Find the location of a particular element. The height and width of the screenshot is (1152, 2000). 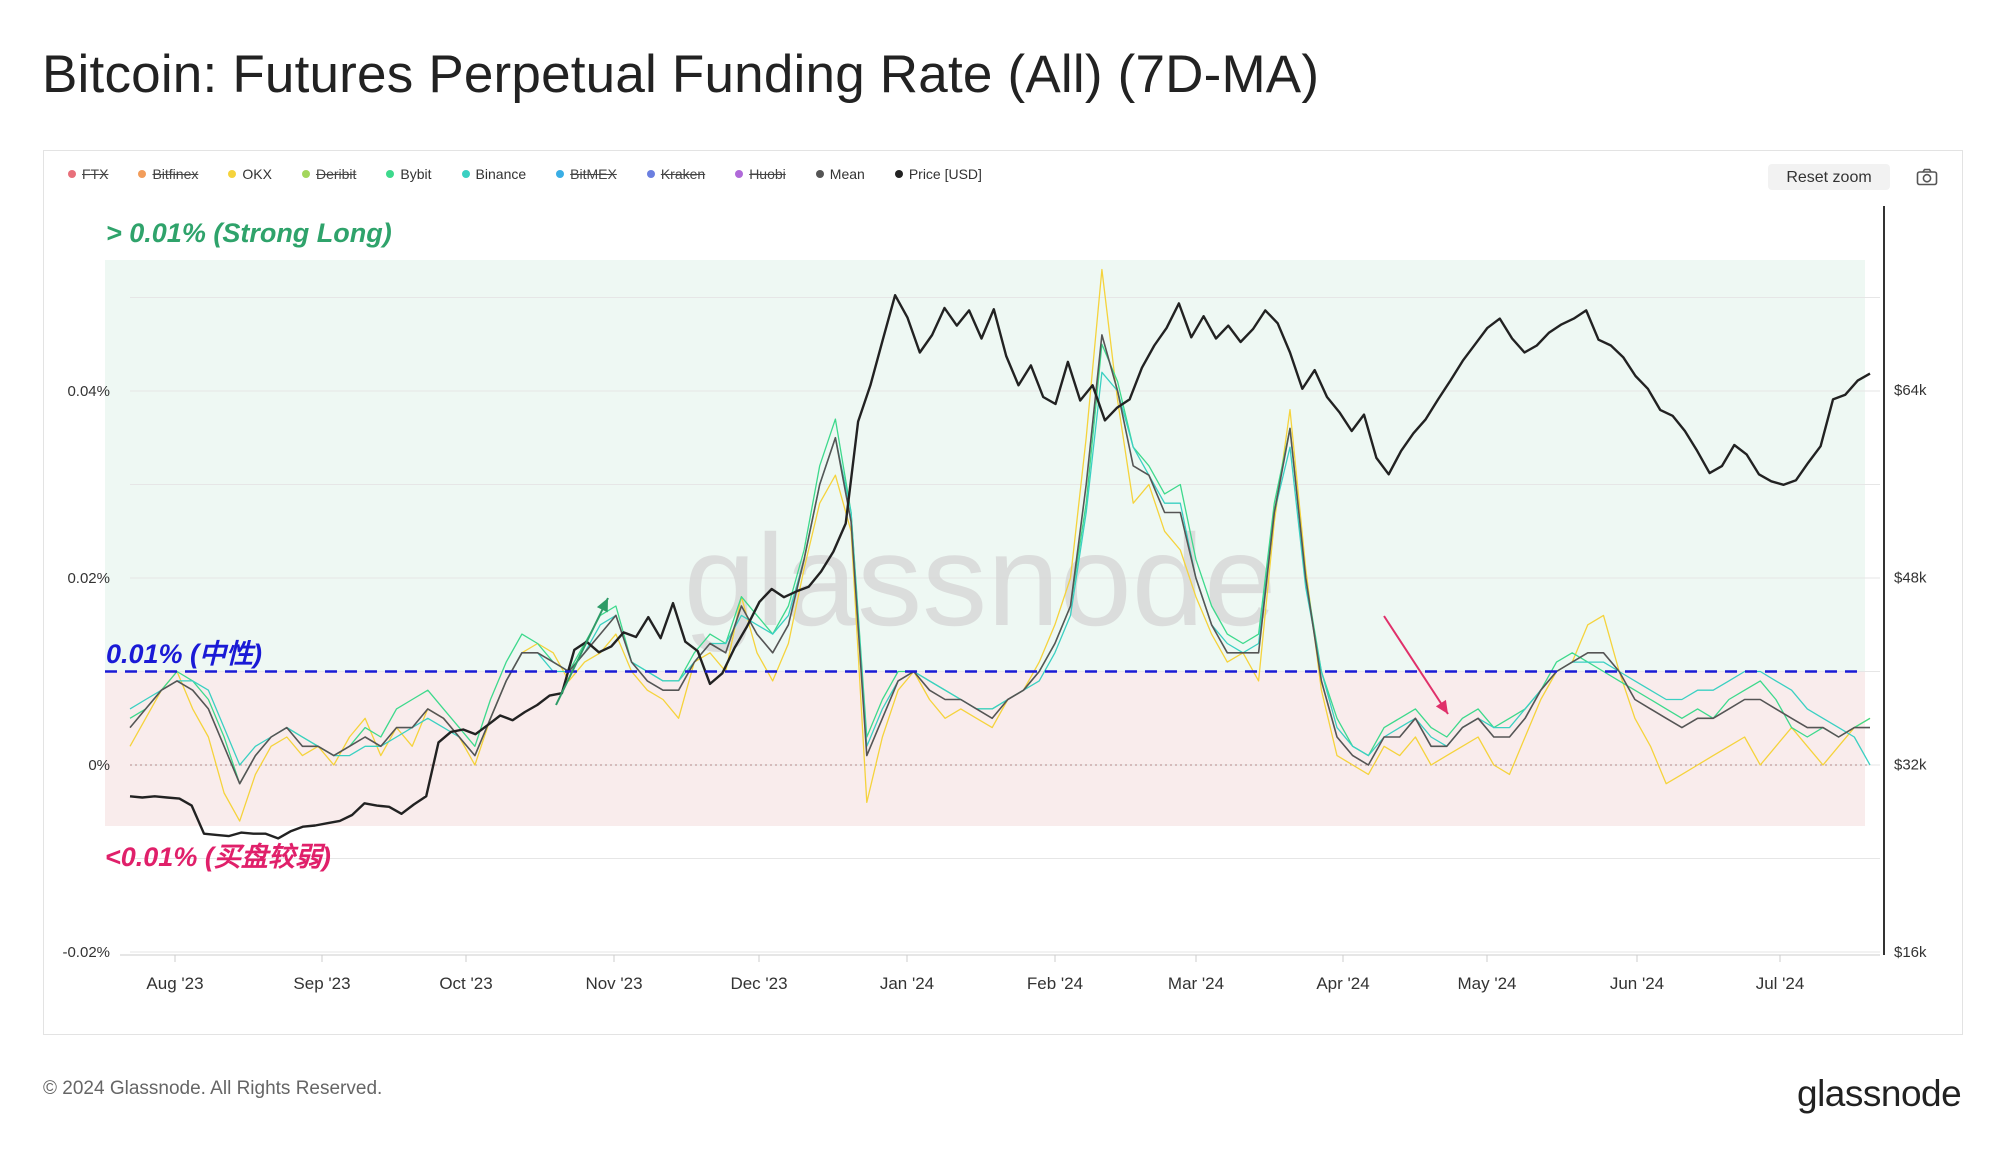

legend-item-okx: OKX is located at coordinates (250, 174).